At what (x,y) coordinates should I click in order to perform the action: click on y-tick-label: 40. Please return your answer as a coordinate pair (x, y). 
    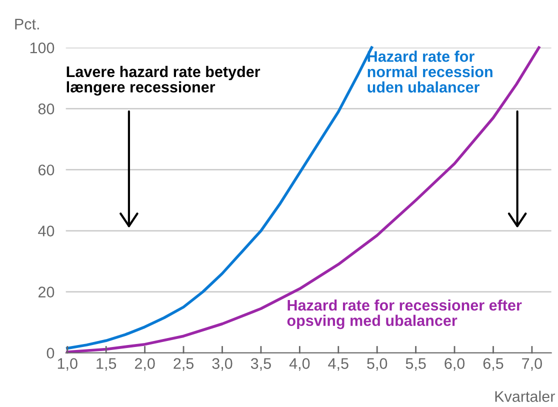
    Looking at the image, I should click on (46, 231).